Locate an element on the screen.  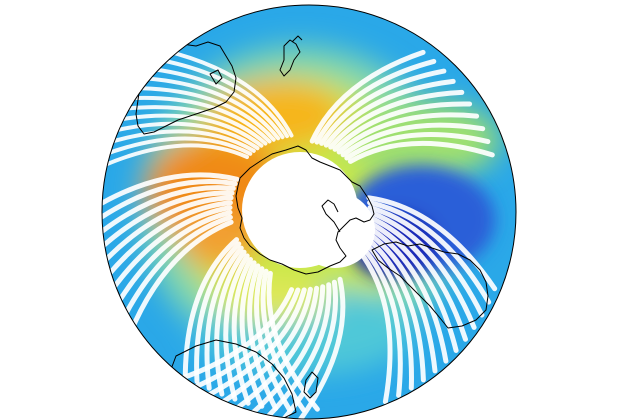
antarctic-peninsula is located at coordinates (331, 216).